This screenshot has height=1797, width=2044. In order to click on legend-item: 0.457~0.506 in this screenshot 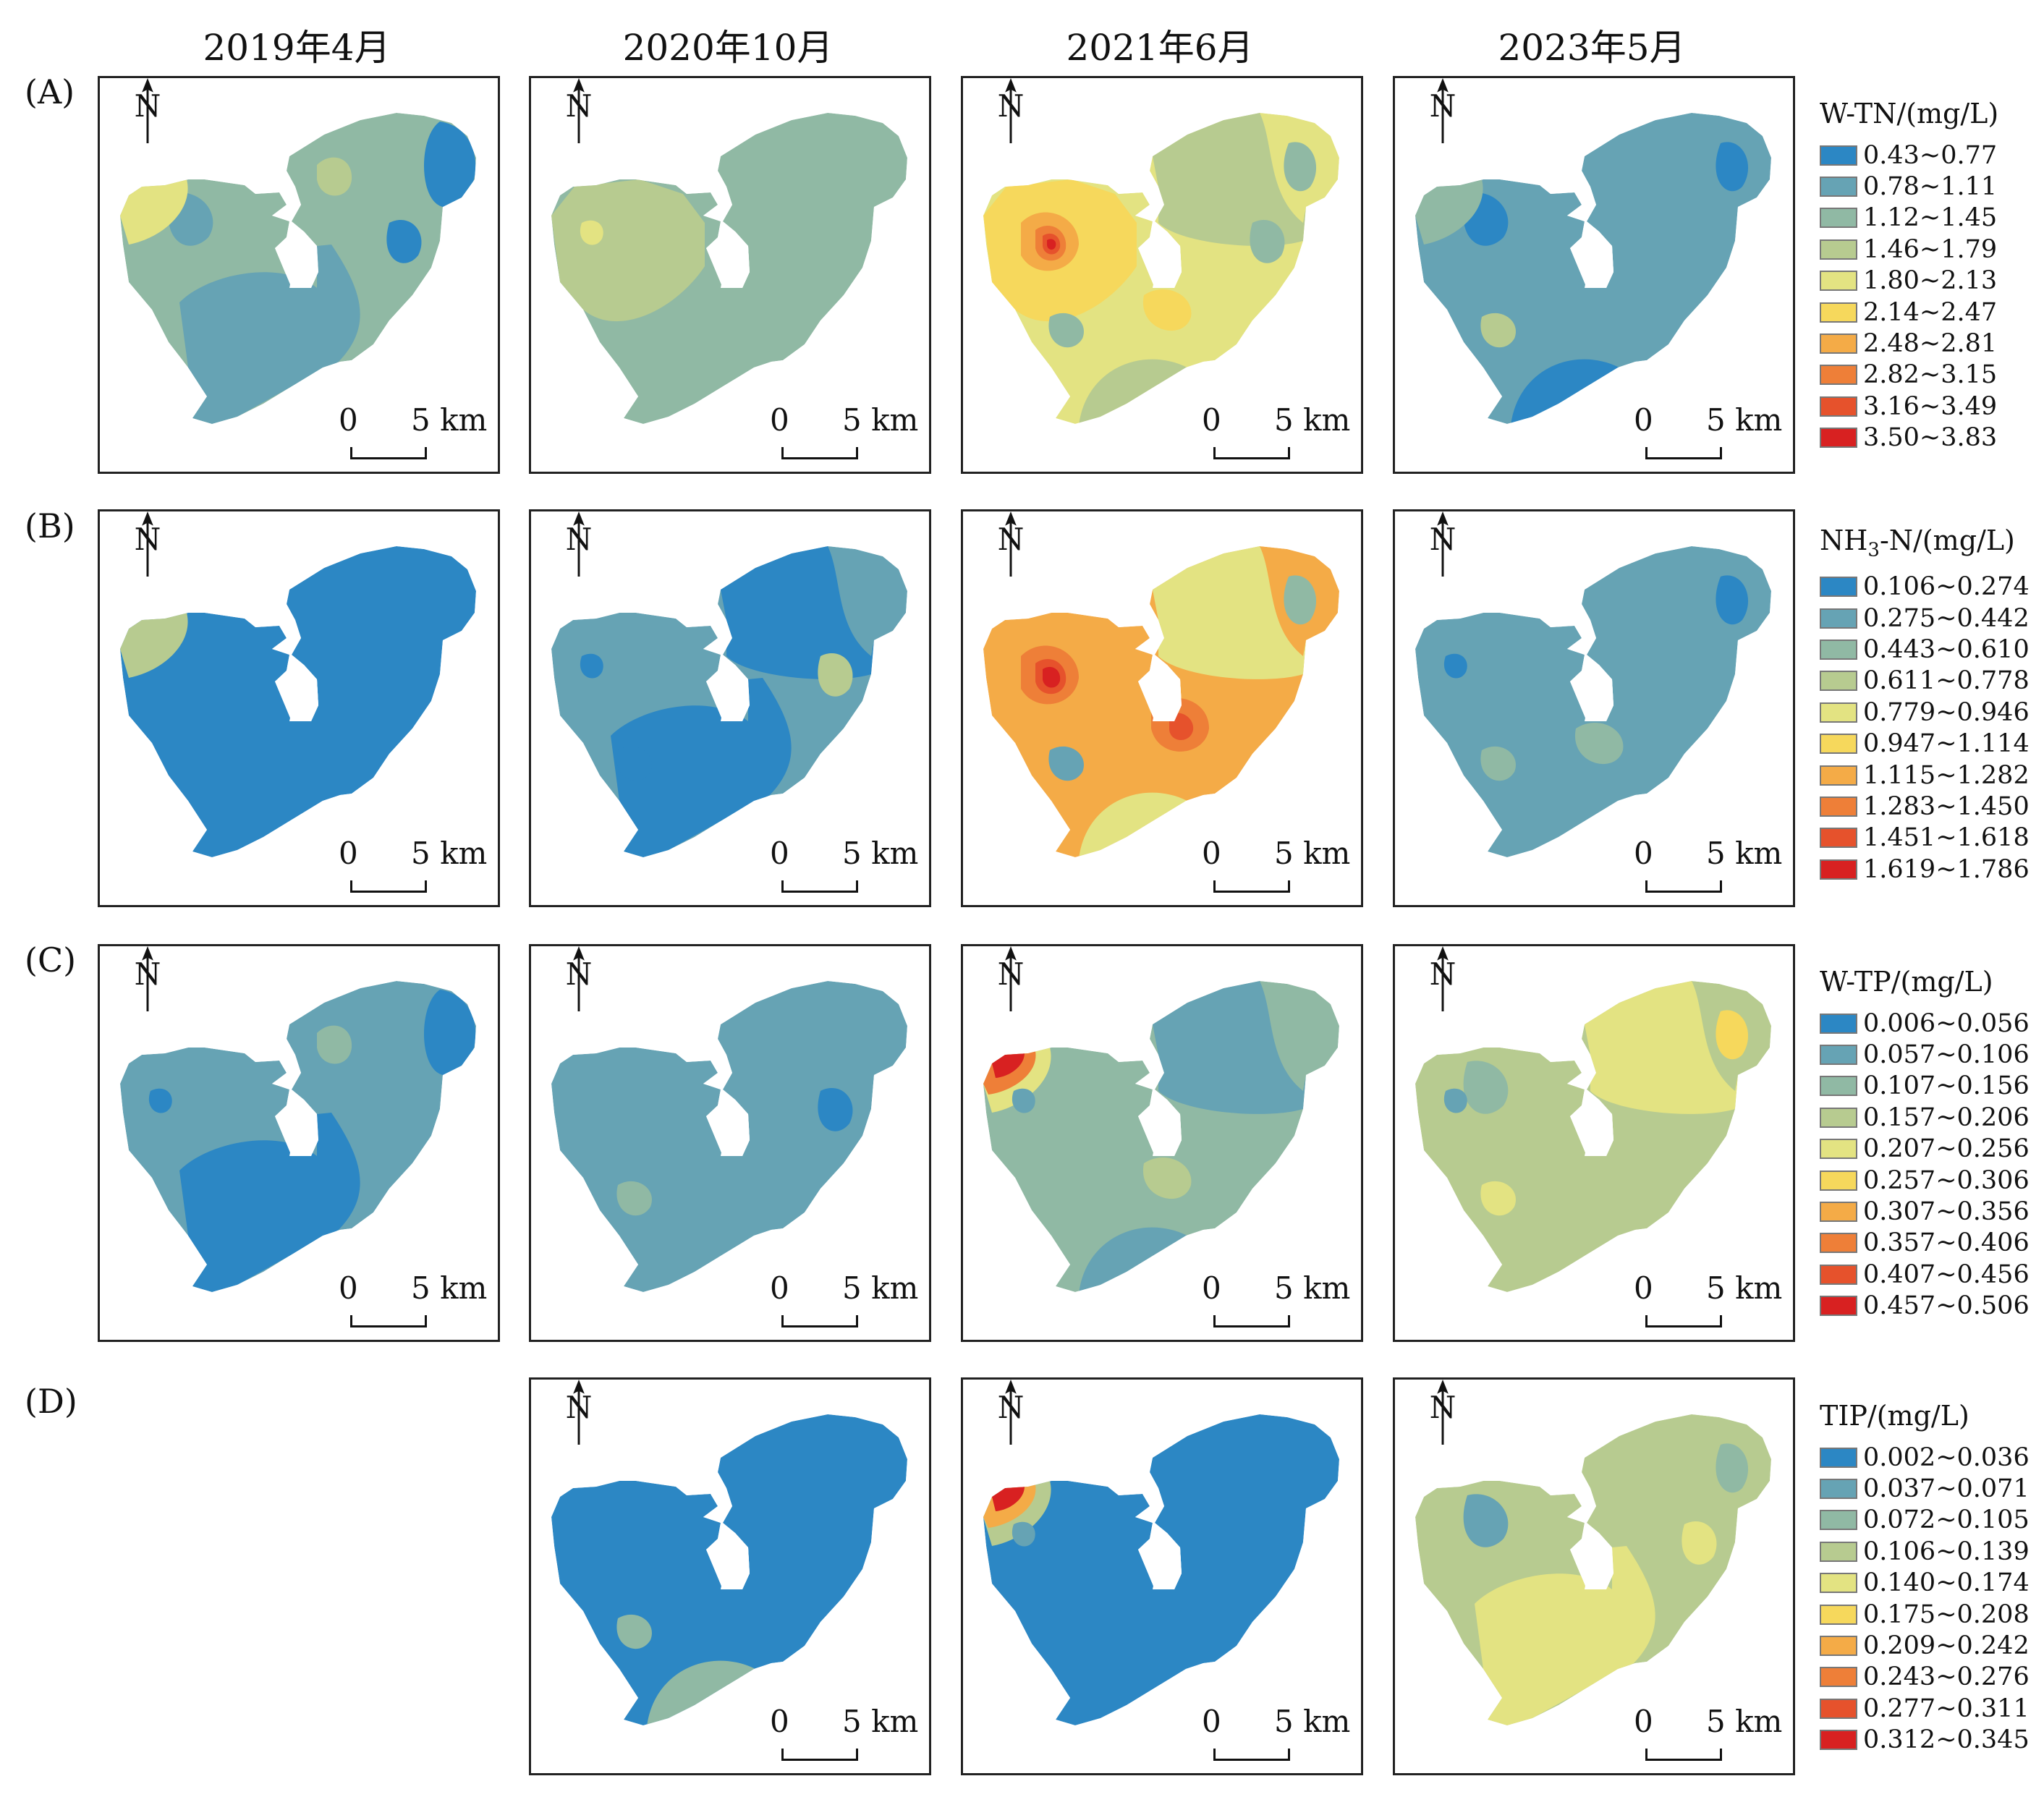, I will do `click(1928, 1306)`.